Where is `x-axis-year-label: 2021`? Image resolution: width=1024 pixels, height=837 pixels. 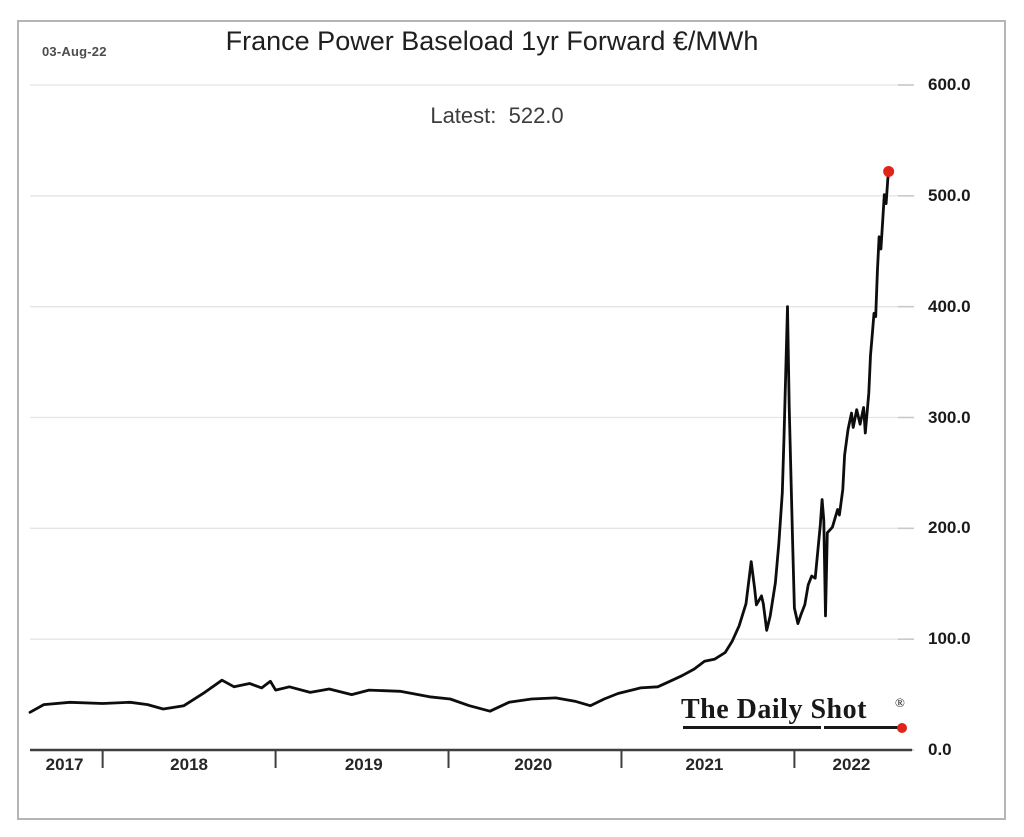 x-axis-year-label: 2021 is located at coordinates (704, 764).